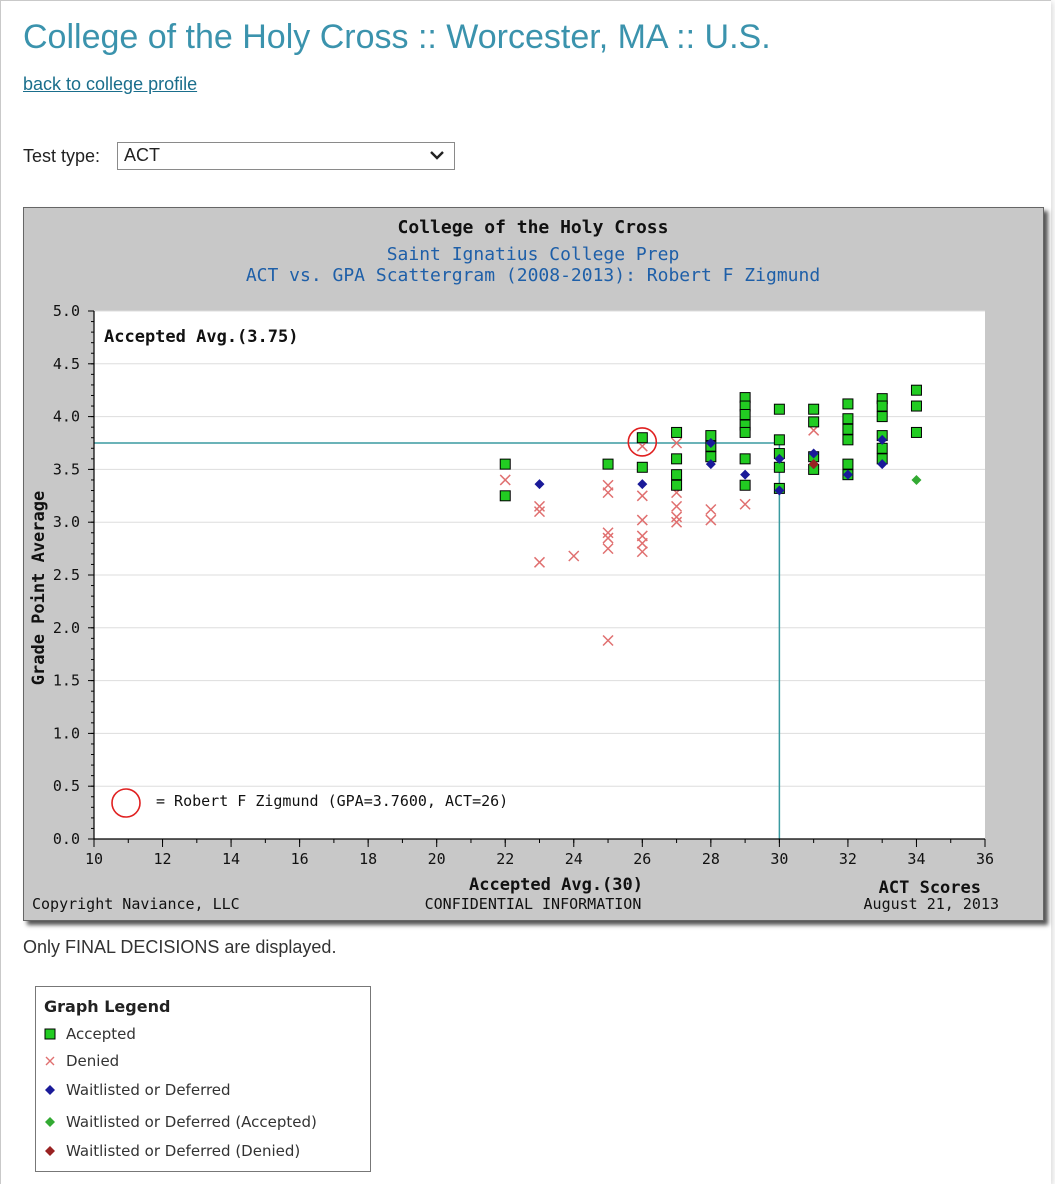 The height and width of the screenshot is (1184, 1055). What do you see at coordinates (813, 464) in the screenshot?
I see `waitlisted-denied-point` at bounding box center [813, 464].